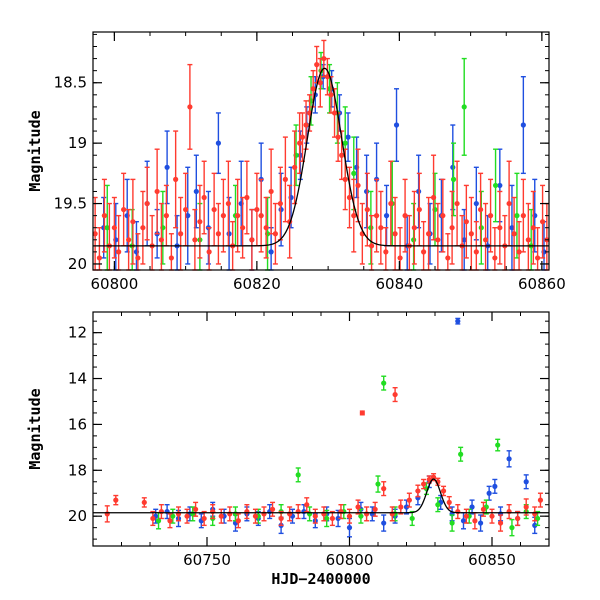 The height and width of the screenshot is (600, 600). Describe the element at coordinates (321, 496) in the screenshot. I see `bottom-panel-model-curve` at that location.